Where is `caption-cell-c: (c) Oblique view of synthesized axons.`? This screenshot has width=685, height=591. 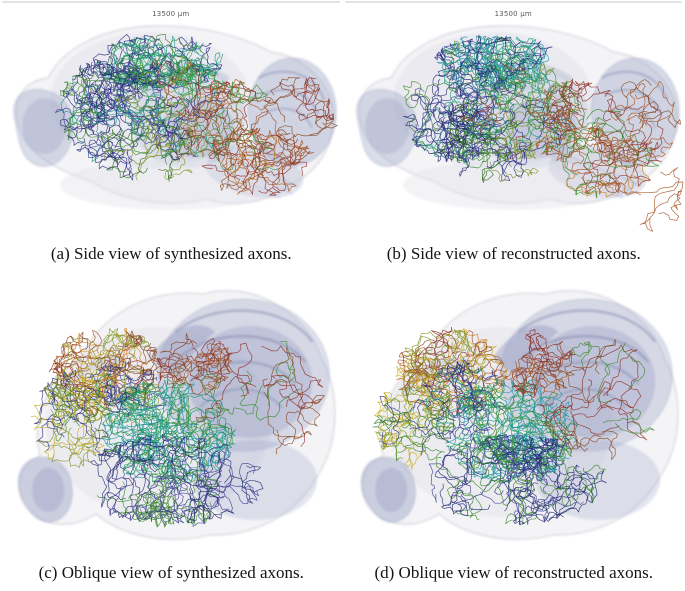
caption-cell-c: (c) Oblique view of synthesized axons. is located at coordinates (171, 573).